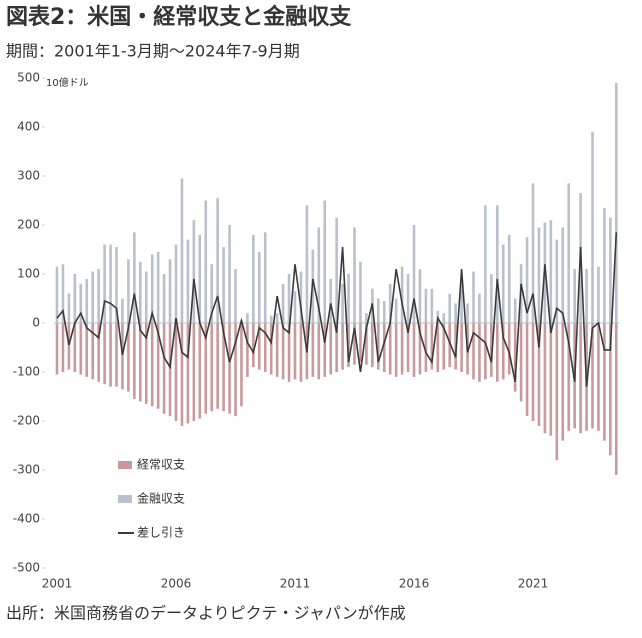  What do you see at coordinates (26, 519) in the screenshot?
I see `y-tick-label: -400` at bounding box center [26, 519].